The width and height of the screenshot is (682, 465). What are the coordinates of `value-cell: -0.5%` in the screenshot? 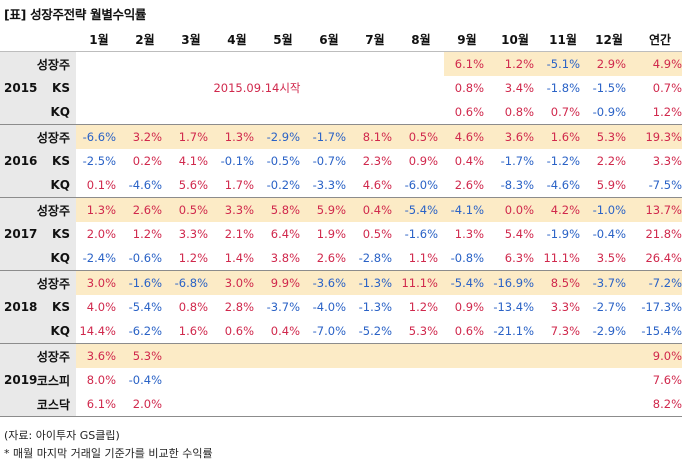 It's located at (283, 161).